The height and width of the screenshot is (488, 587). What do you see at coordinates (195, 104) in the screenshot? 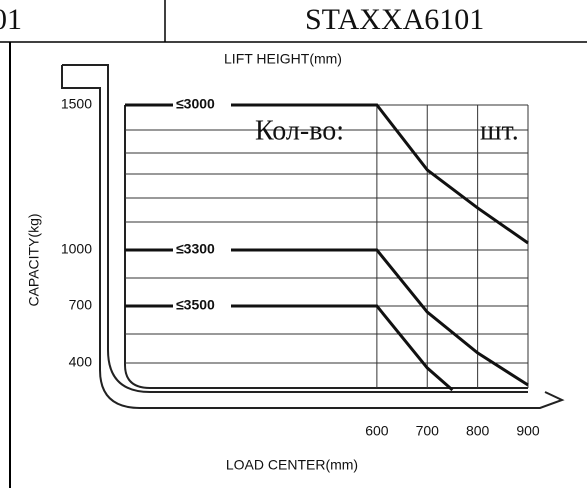
I see `series-label: ≤3000` at bounding box center [195, 104].